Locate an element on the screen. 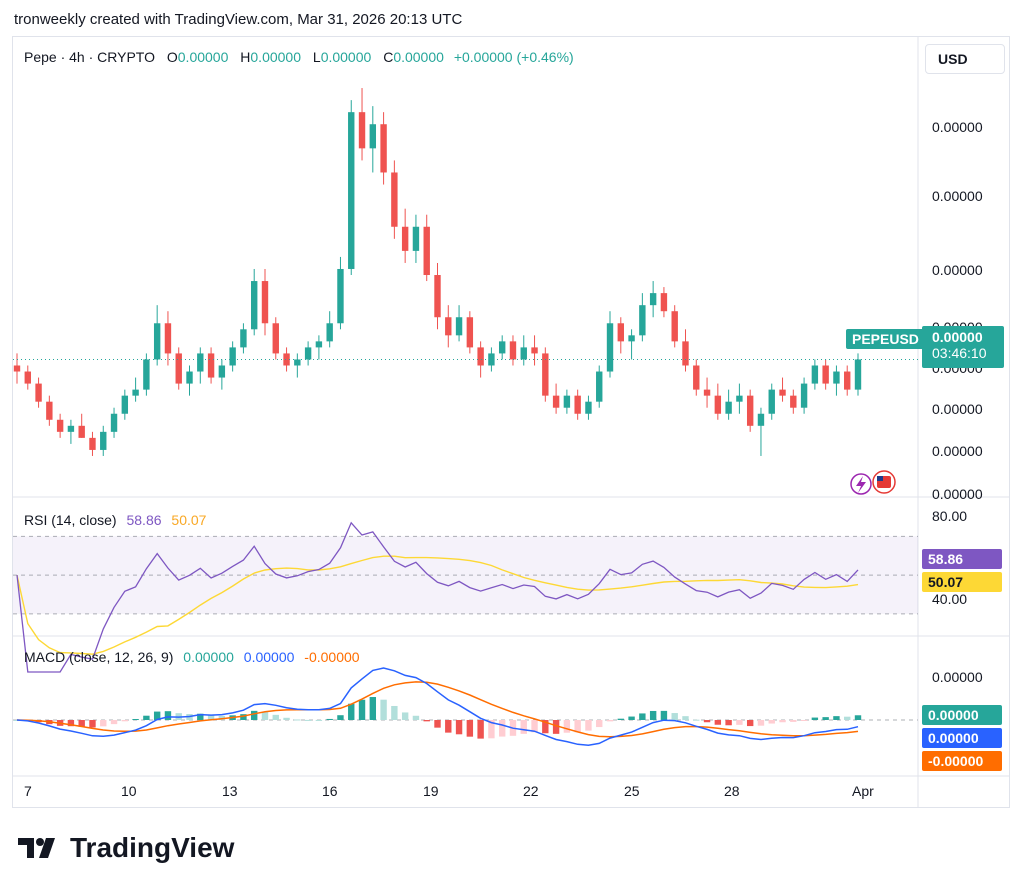  time-axis-label: 7 is located at coordinates (28, 791).